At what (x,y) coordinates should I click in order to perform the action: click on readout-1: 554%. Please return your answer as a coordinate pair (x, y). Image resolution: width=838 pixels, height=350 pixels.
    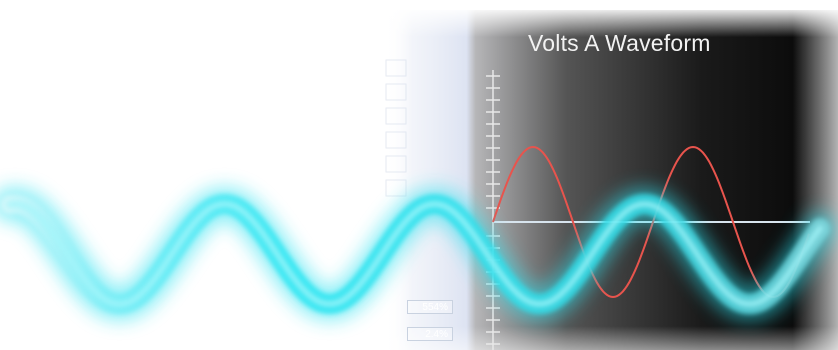
    Looking at the image, I should click on (430, 307).